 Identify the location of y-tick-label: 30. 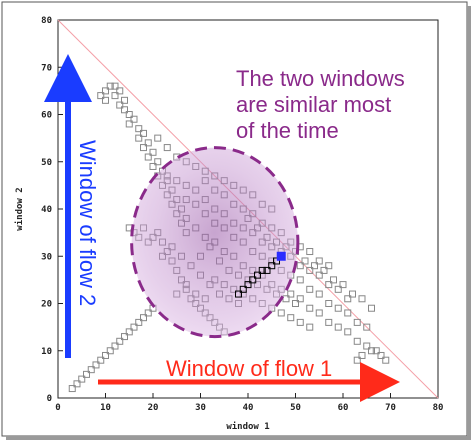
(46, 257).